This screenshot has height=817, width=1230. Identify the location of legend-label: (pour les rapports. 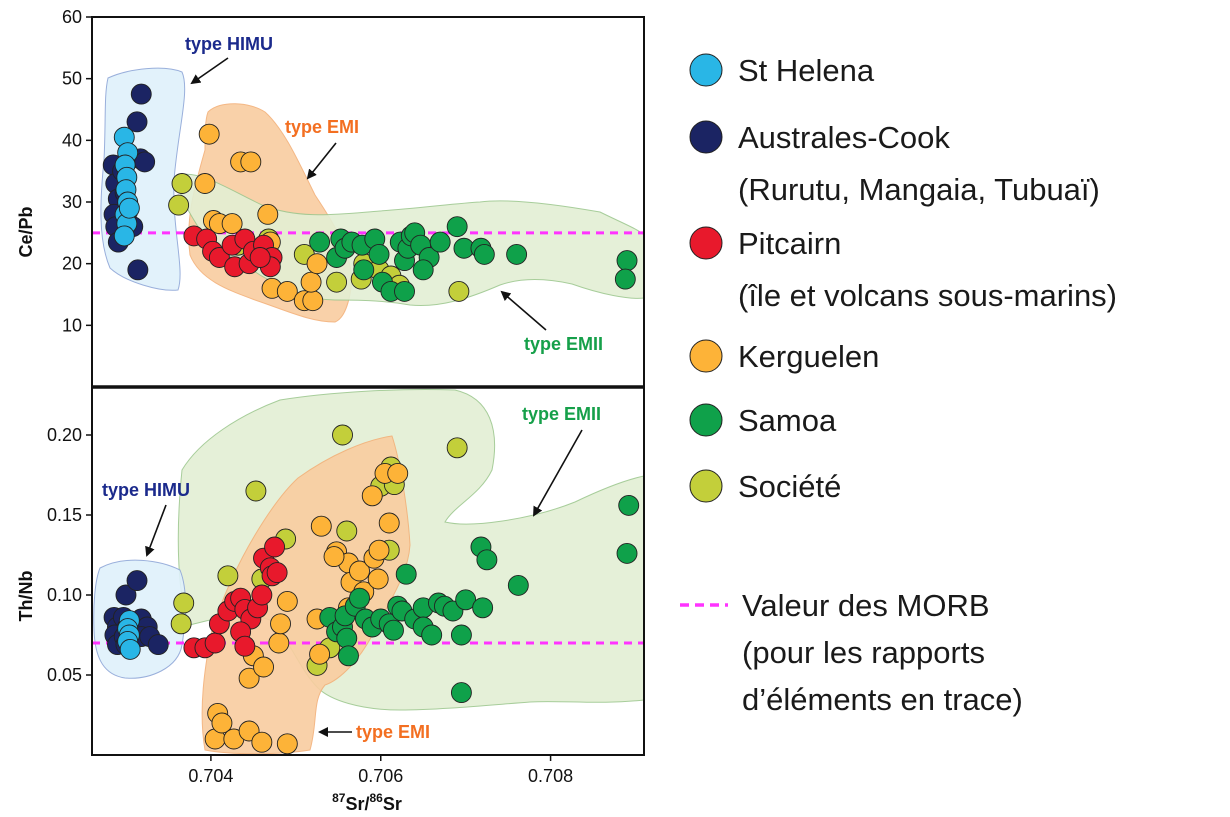
(863, 652).